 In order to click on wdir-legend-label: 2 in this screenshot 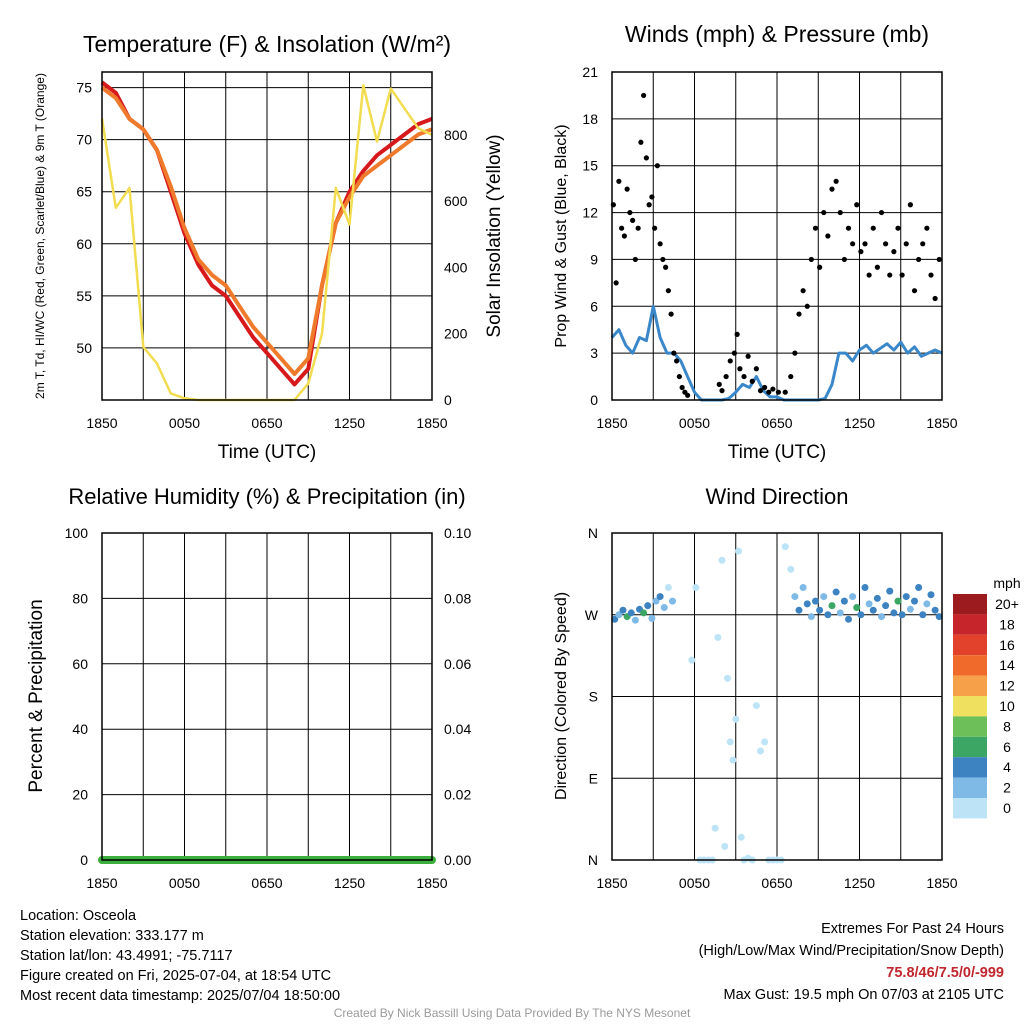, I will do `click(1007, 788)`.